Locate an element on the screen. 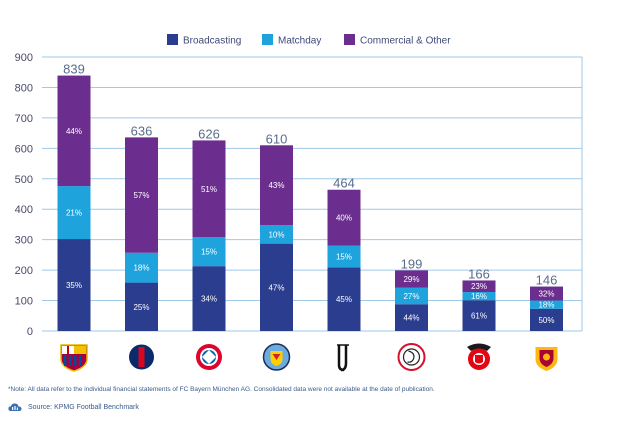 The image size is (640, 441). percent-label: 25% is located at coordinates (141, 307).